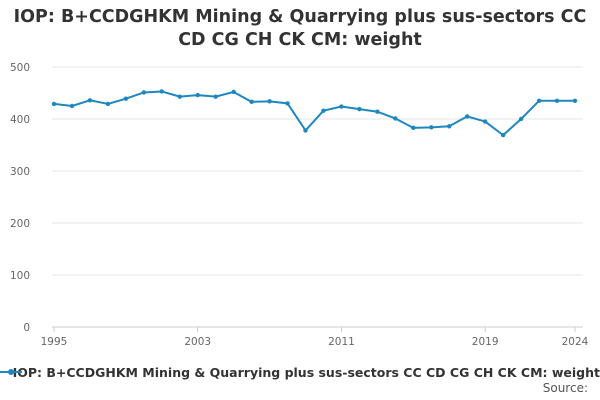 The image size is (600, 400). I want to click on data-point-1999, so click(126, 98).